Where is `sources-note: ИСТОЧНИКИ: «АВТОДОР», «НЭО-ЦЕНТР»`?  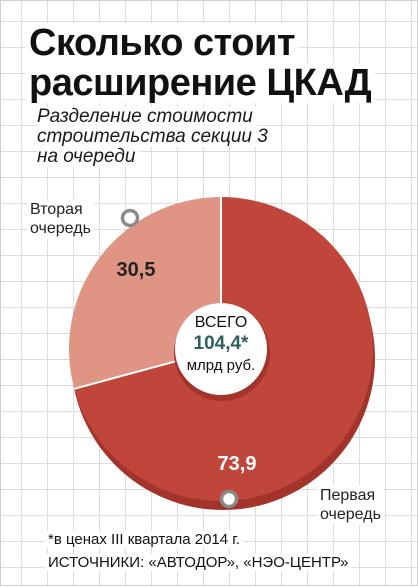 sources-note: ИСТОЧНИКИ: «АВТОДОР», «НЭО-ЦЕНТР» is located at coordinates (198, 562).